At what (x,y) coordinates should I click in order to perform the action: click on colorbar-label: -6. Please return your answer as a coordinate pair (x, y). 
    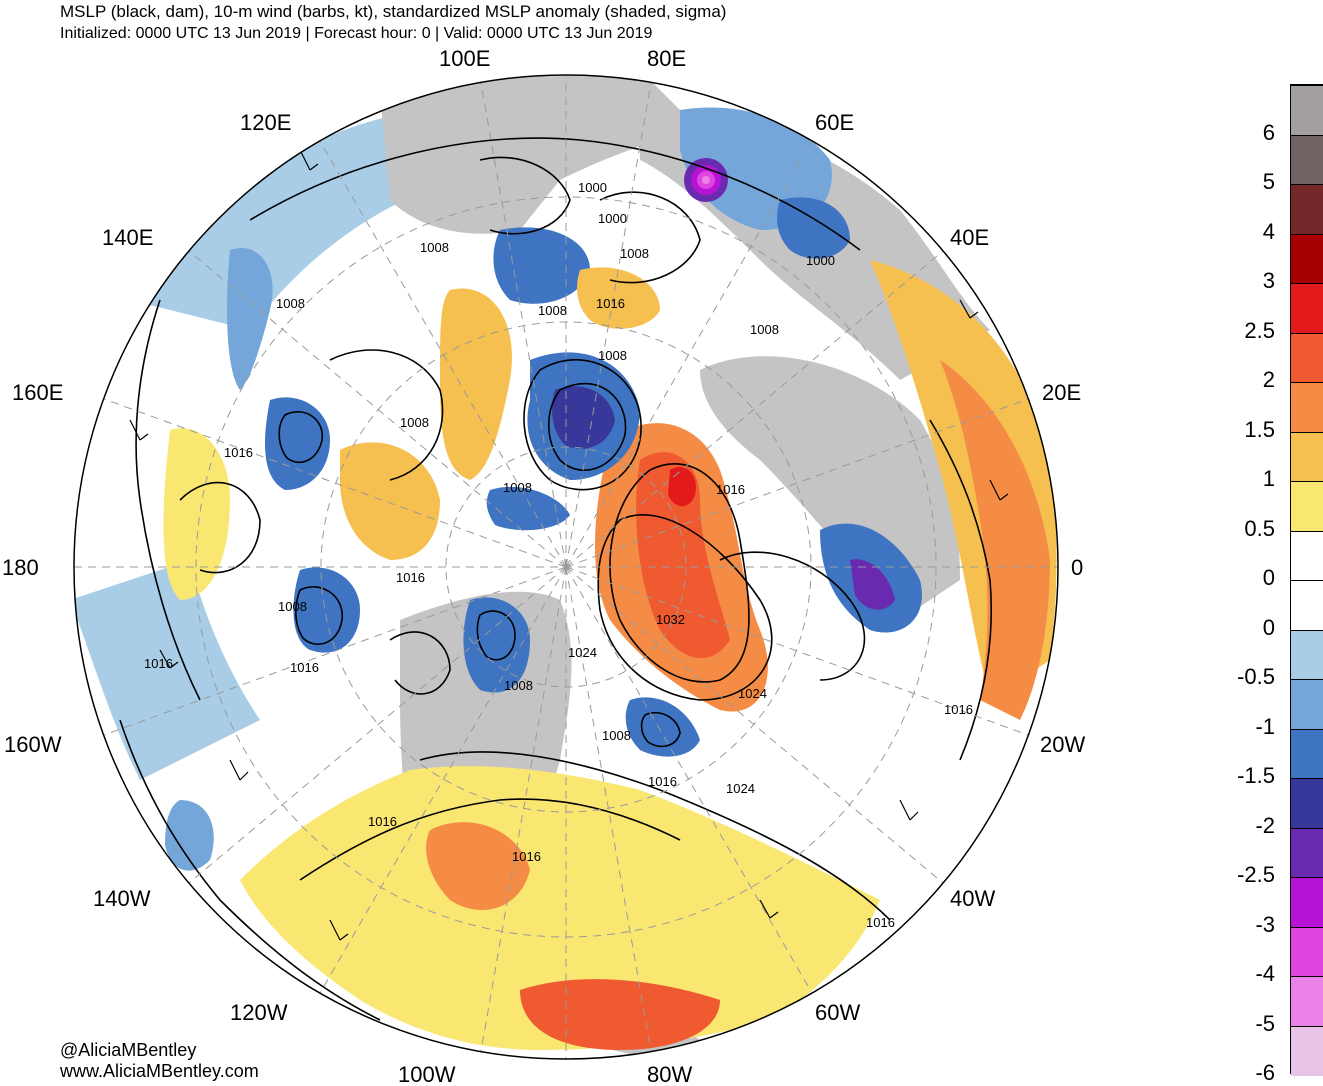
    Looking at the image, I should click on (1265, 1072).